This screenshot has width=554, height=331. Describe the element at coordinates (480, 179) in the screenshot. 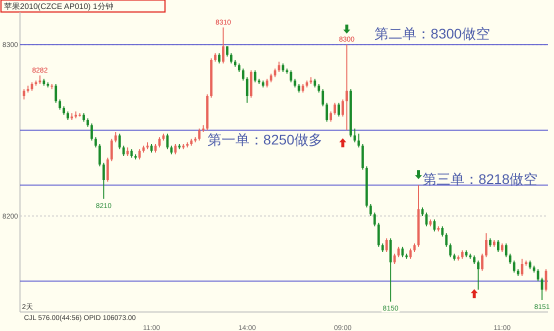

I see `ref-line-label: 第三单：8218做空` at that location.